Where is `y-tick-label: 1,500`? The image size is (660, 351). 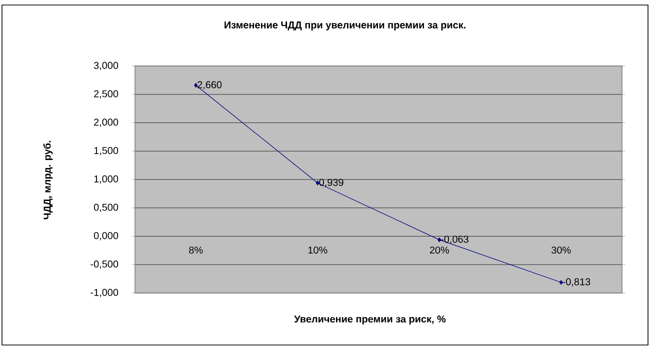 y-tick-label: 1,500 is located at coordinates (106, 151).